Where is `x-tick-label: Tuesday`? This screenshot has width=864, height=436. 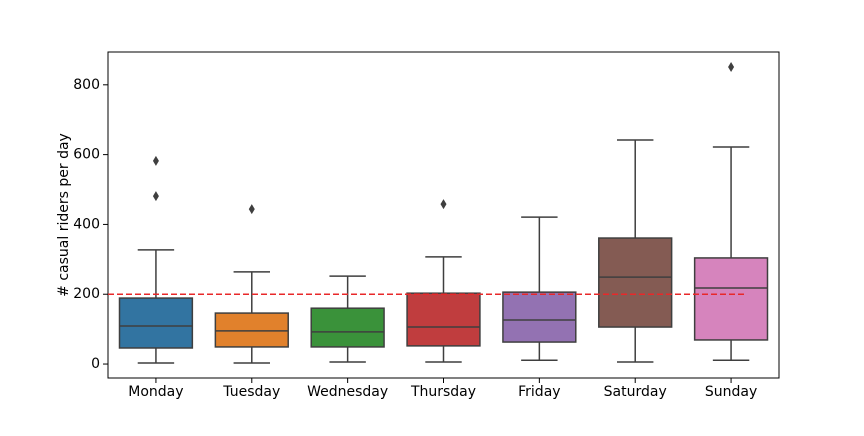
x-tick-label: Tuesday is located at coordinates (251, 392).